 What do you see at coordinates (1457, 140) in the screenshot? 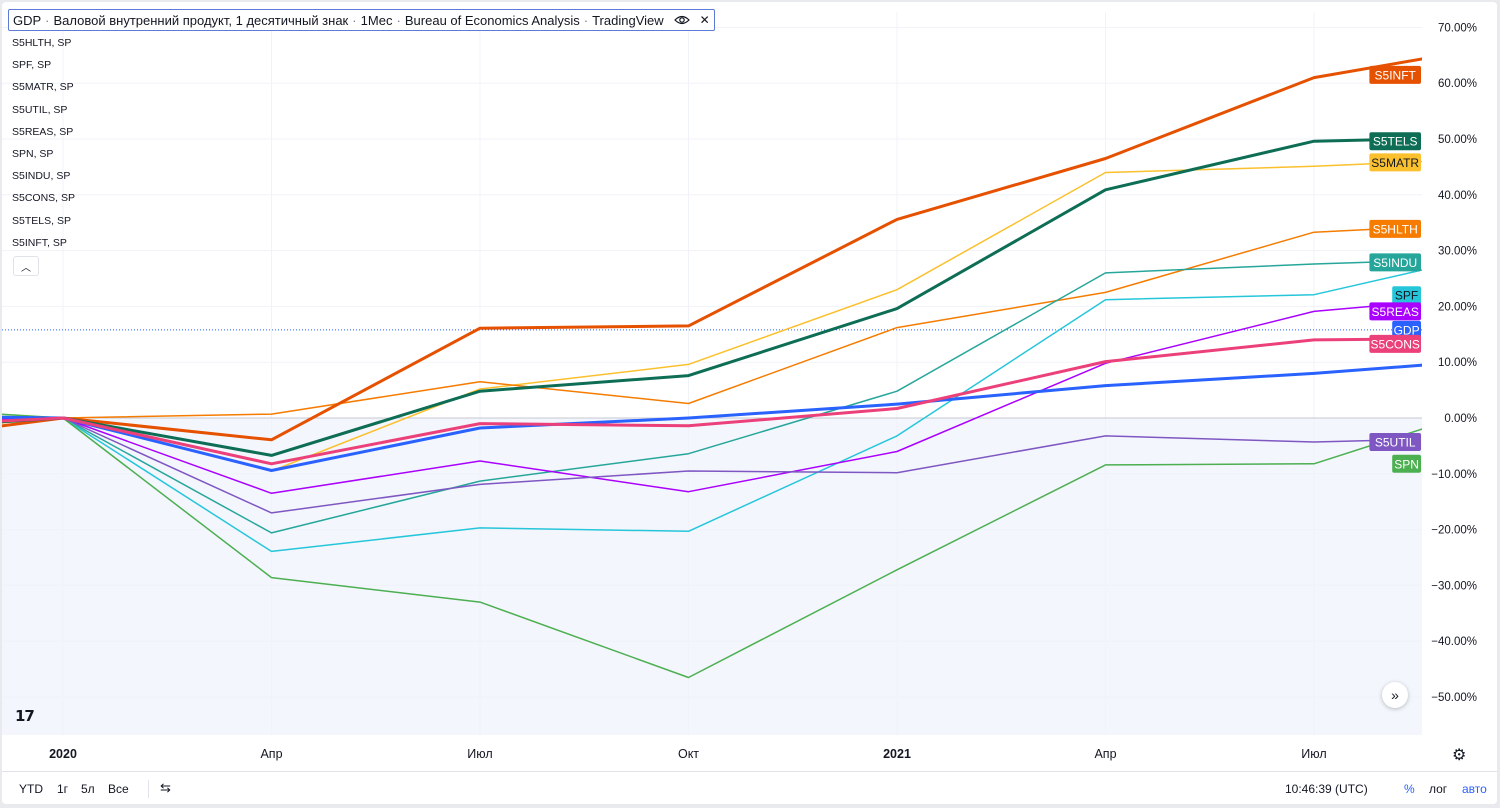
I see `y-tick-label: 50.00%` at bounding box center [1457, 140].